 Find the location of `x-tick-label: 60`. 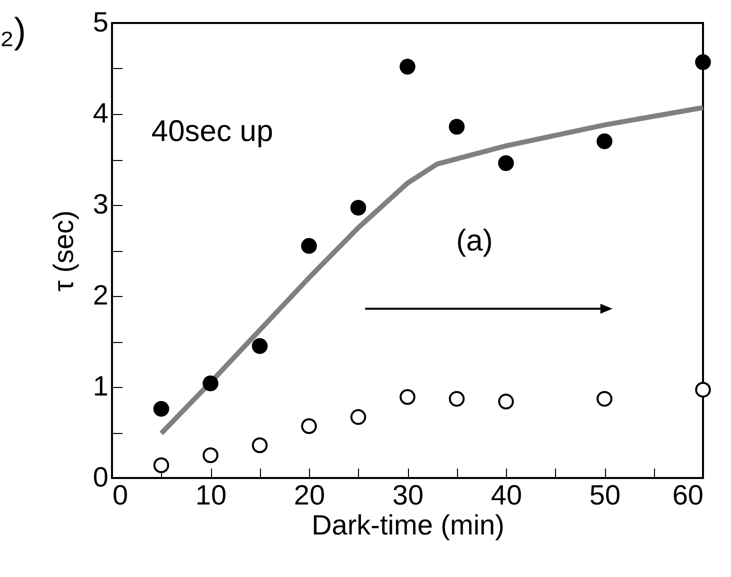

x-tick-label: 60 is located at coordinates (688, 495).